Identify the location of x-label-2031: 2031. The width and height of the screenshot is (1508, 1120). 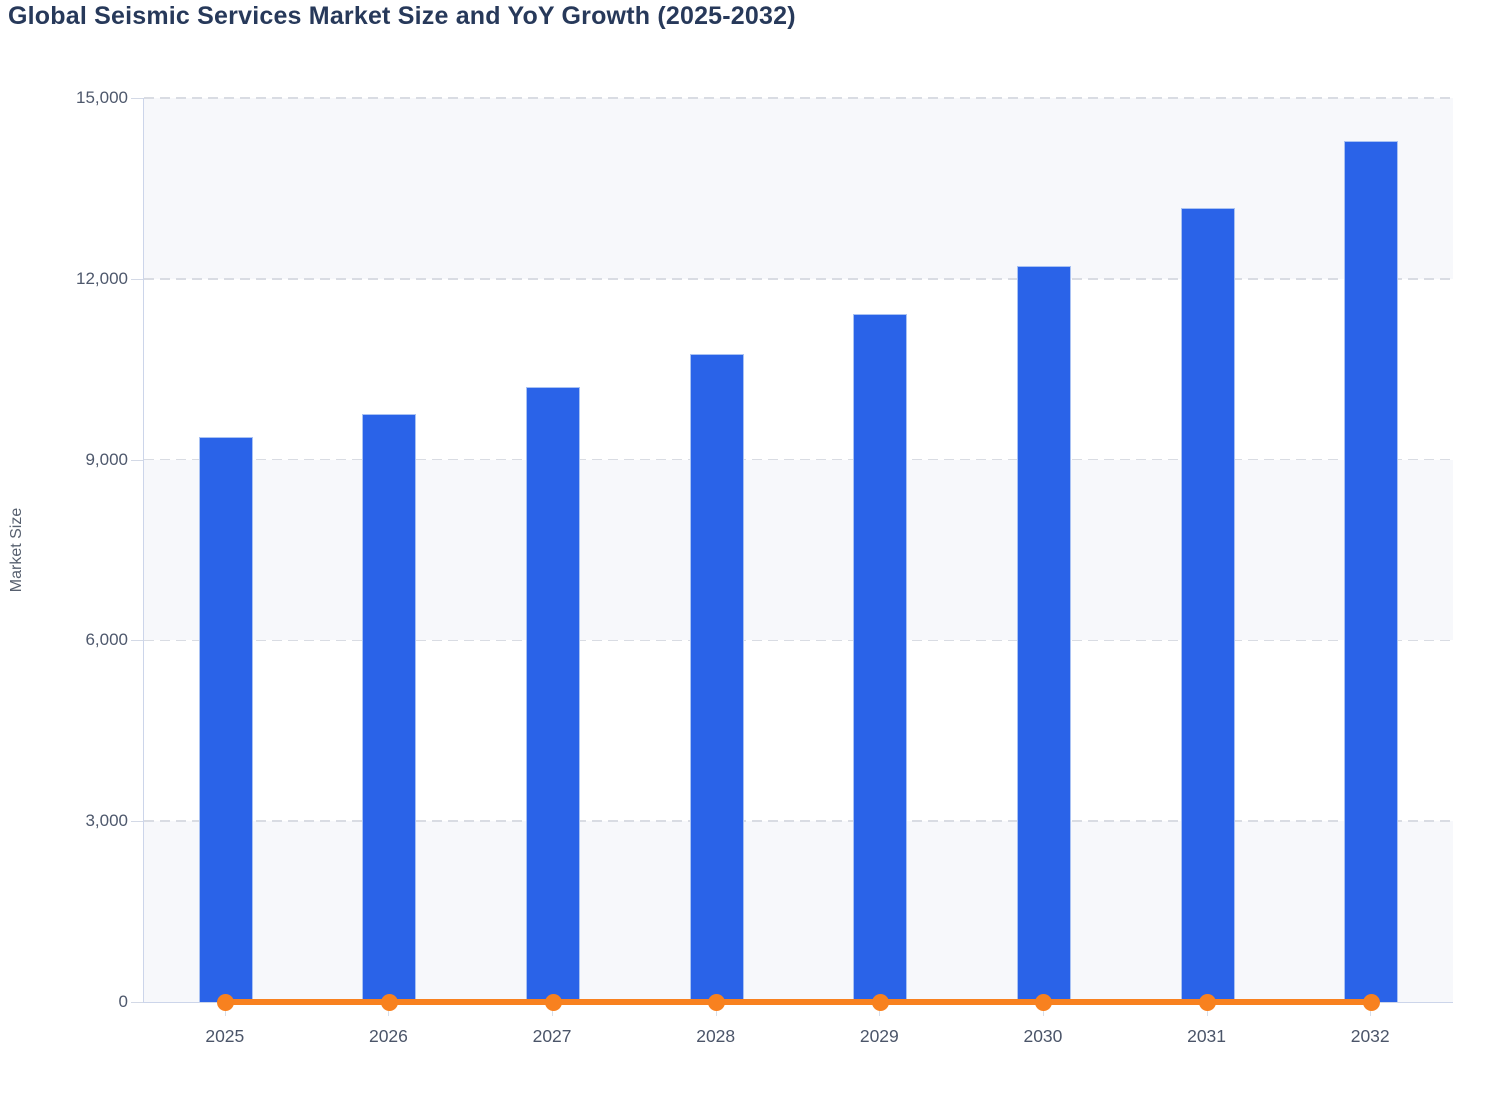
(1207, 1036).